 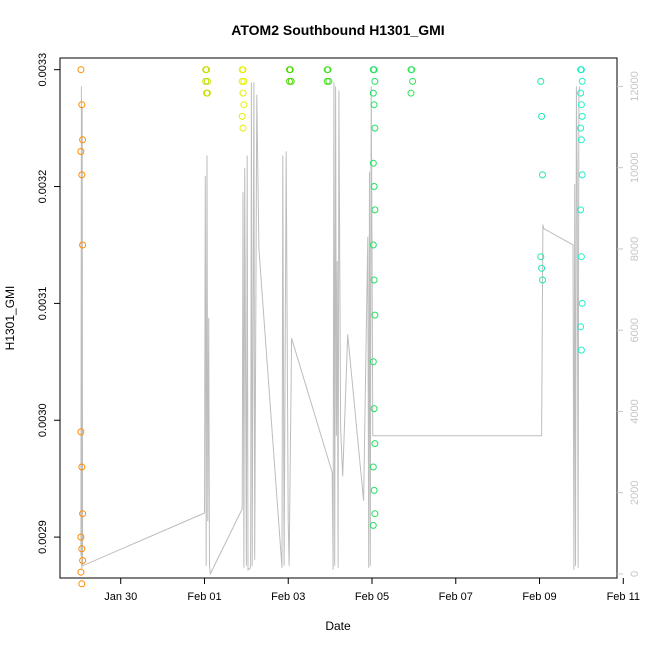 I want to click on y2-tick-label: 8000, so click(x=635, y=249).